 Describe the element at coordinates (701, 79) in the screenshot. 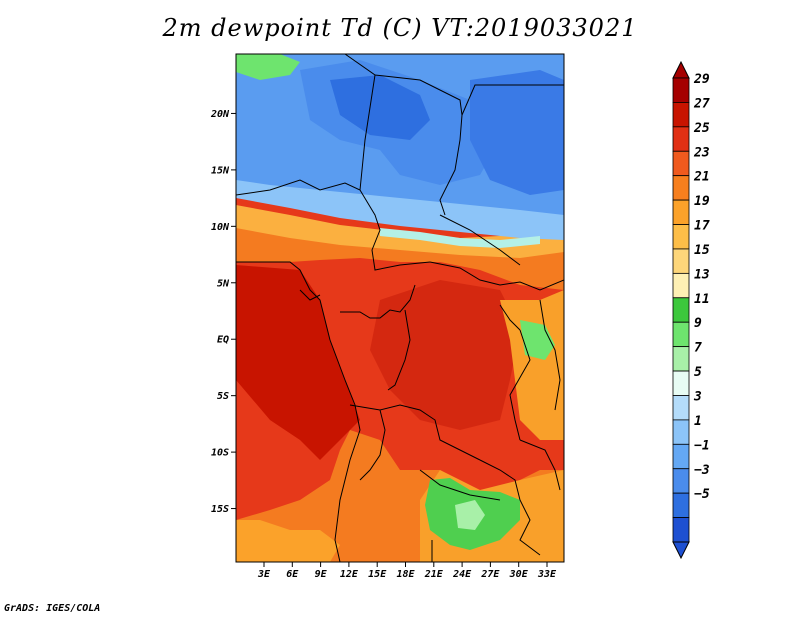

I see `colorbar-level-label: 29` at that location.